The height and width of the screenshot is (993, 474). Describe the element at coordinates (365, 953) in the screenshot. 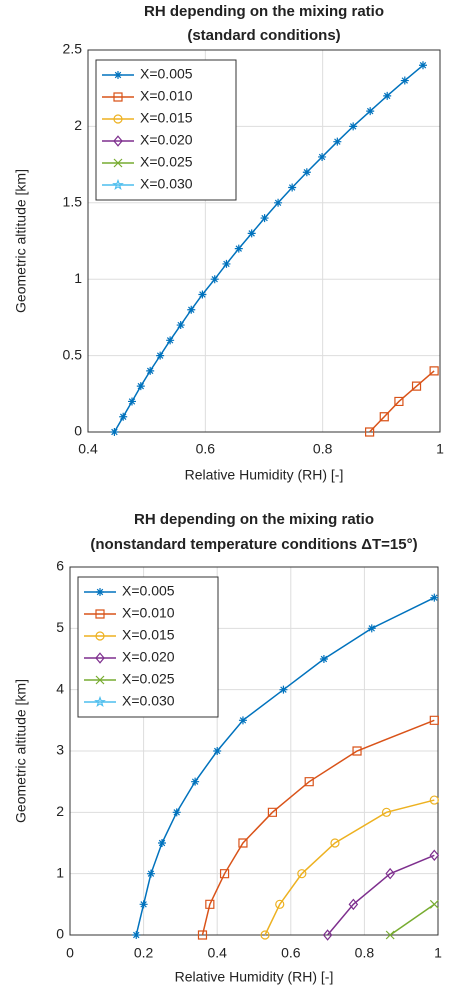

I see `x-tick-label: 0.8` at that location.